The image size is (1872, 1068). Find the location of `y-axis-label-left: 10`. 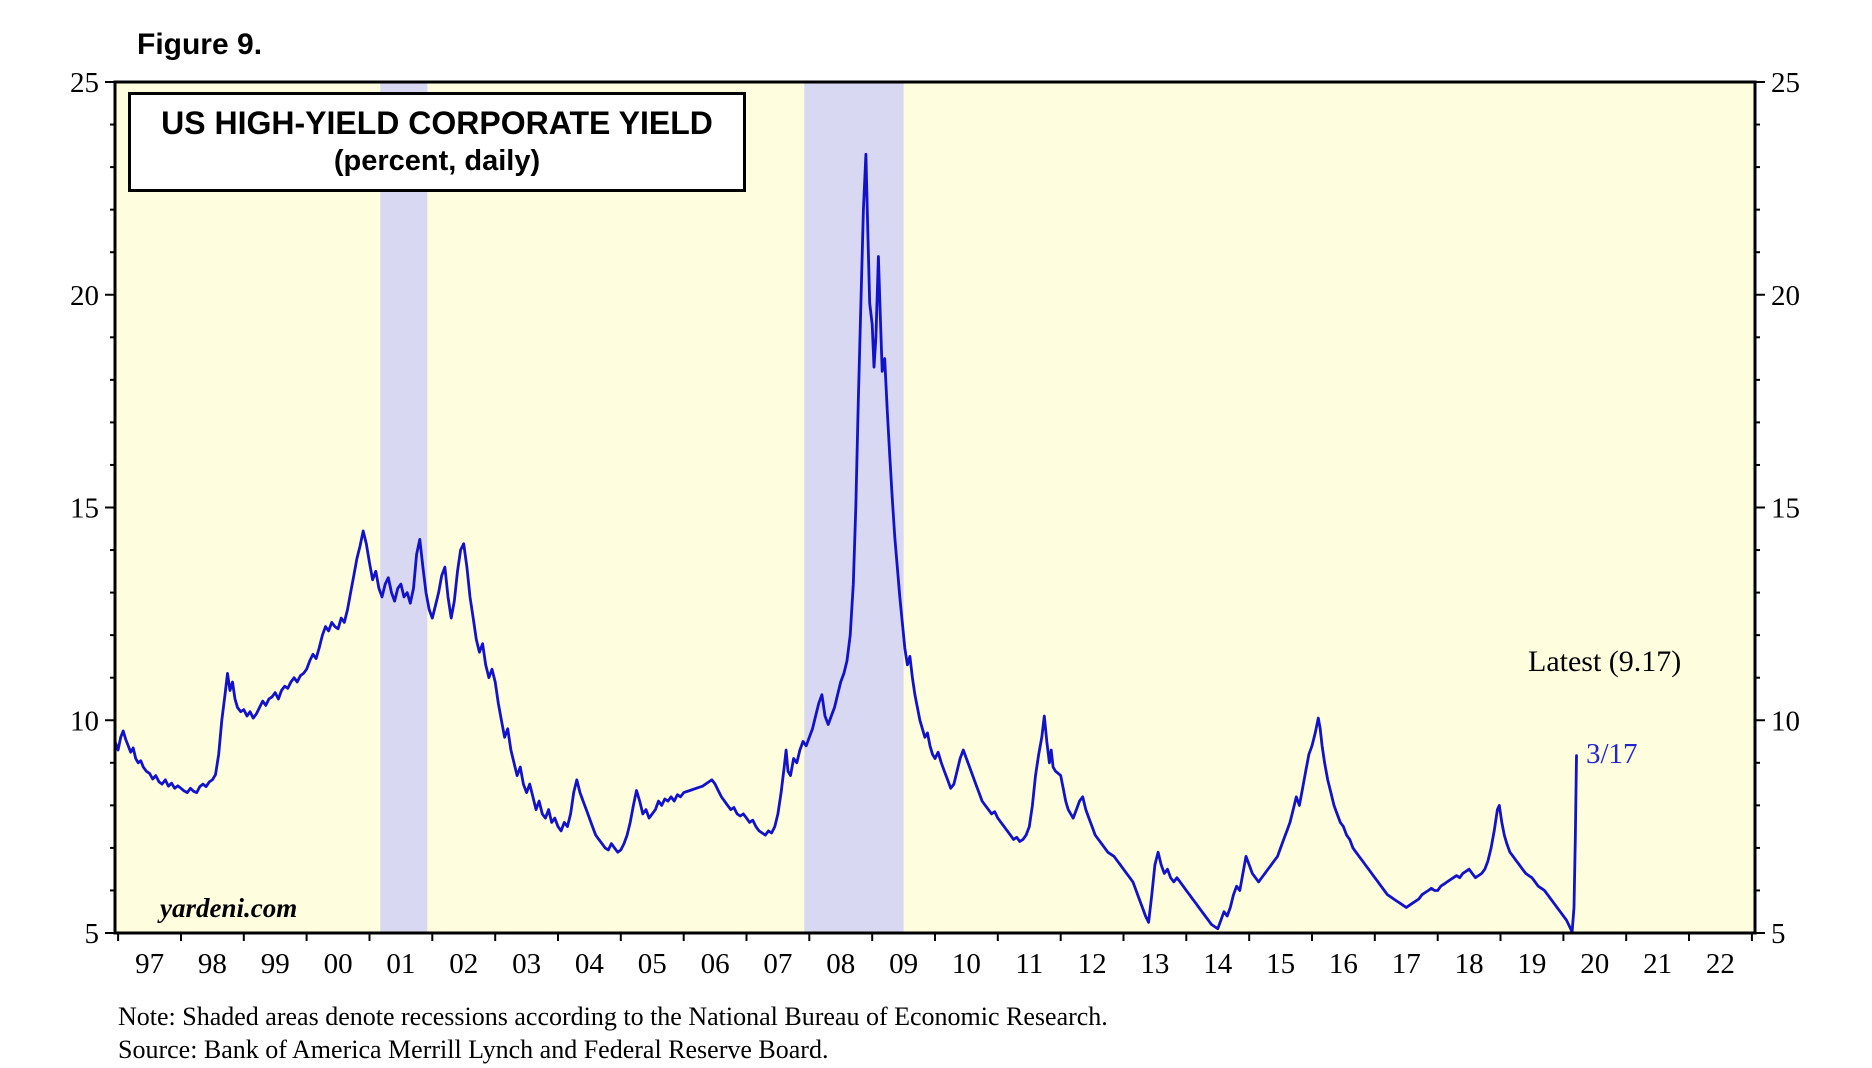

y-axis-label-left: 10 is located at coordinates (84, 721).